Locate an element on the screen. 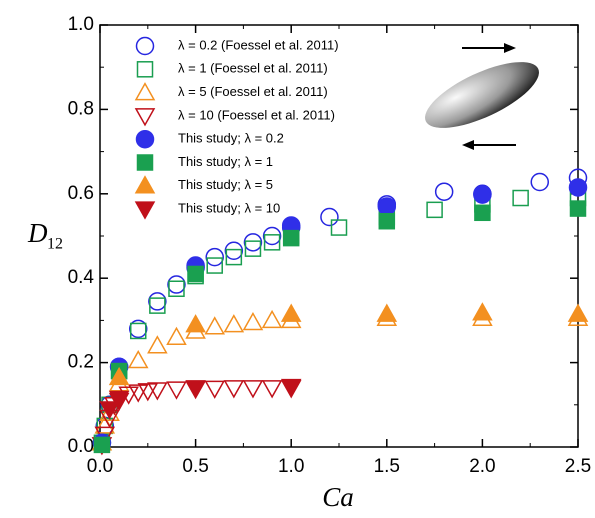 This screenshot has height=518, width=595. legend-label: This study; λ = 5 is located at coordinates (225, 184).